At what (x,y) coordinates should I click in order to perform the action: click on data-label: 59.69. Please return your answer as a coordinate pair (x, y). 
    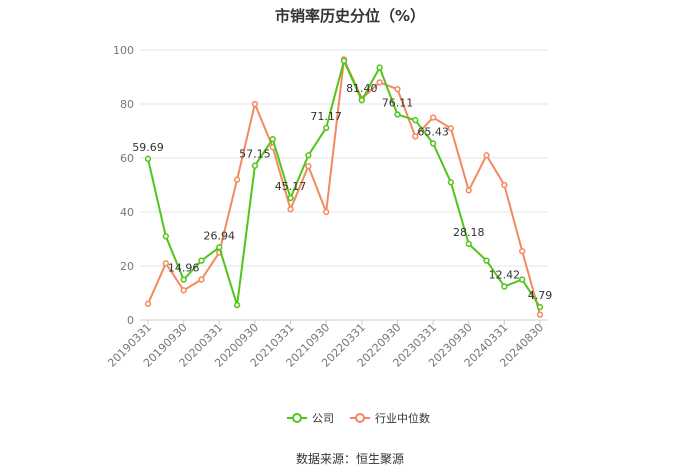
    Looking at the image, I should click on (148, 147).